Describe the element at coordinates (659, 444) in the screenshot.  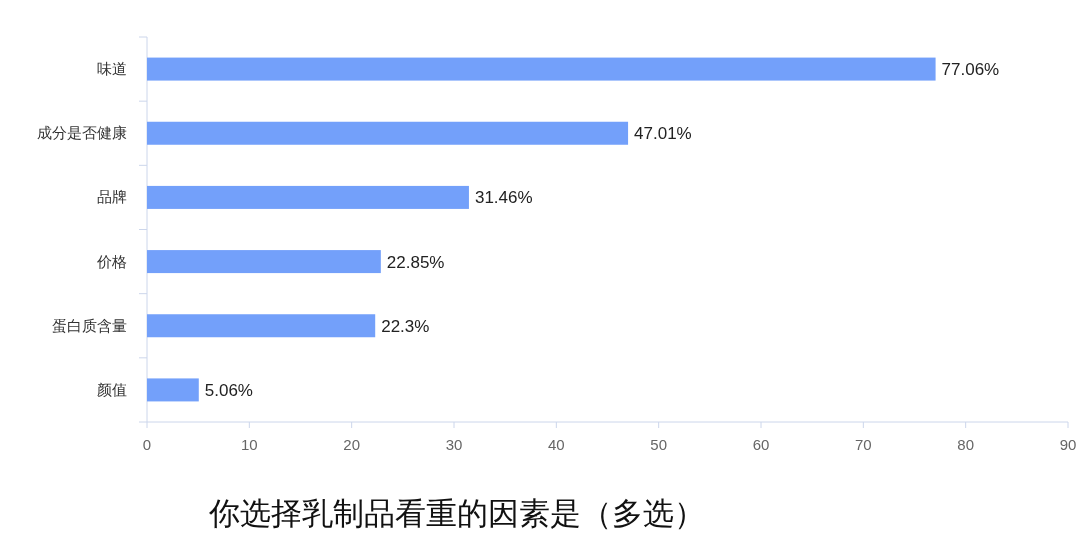
I see `x-tick-label: 50` at that location.